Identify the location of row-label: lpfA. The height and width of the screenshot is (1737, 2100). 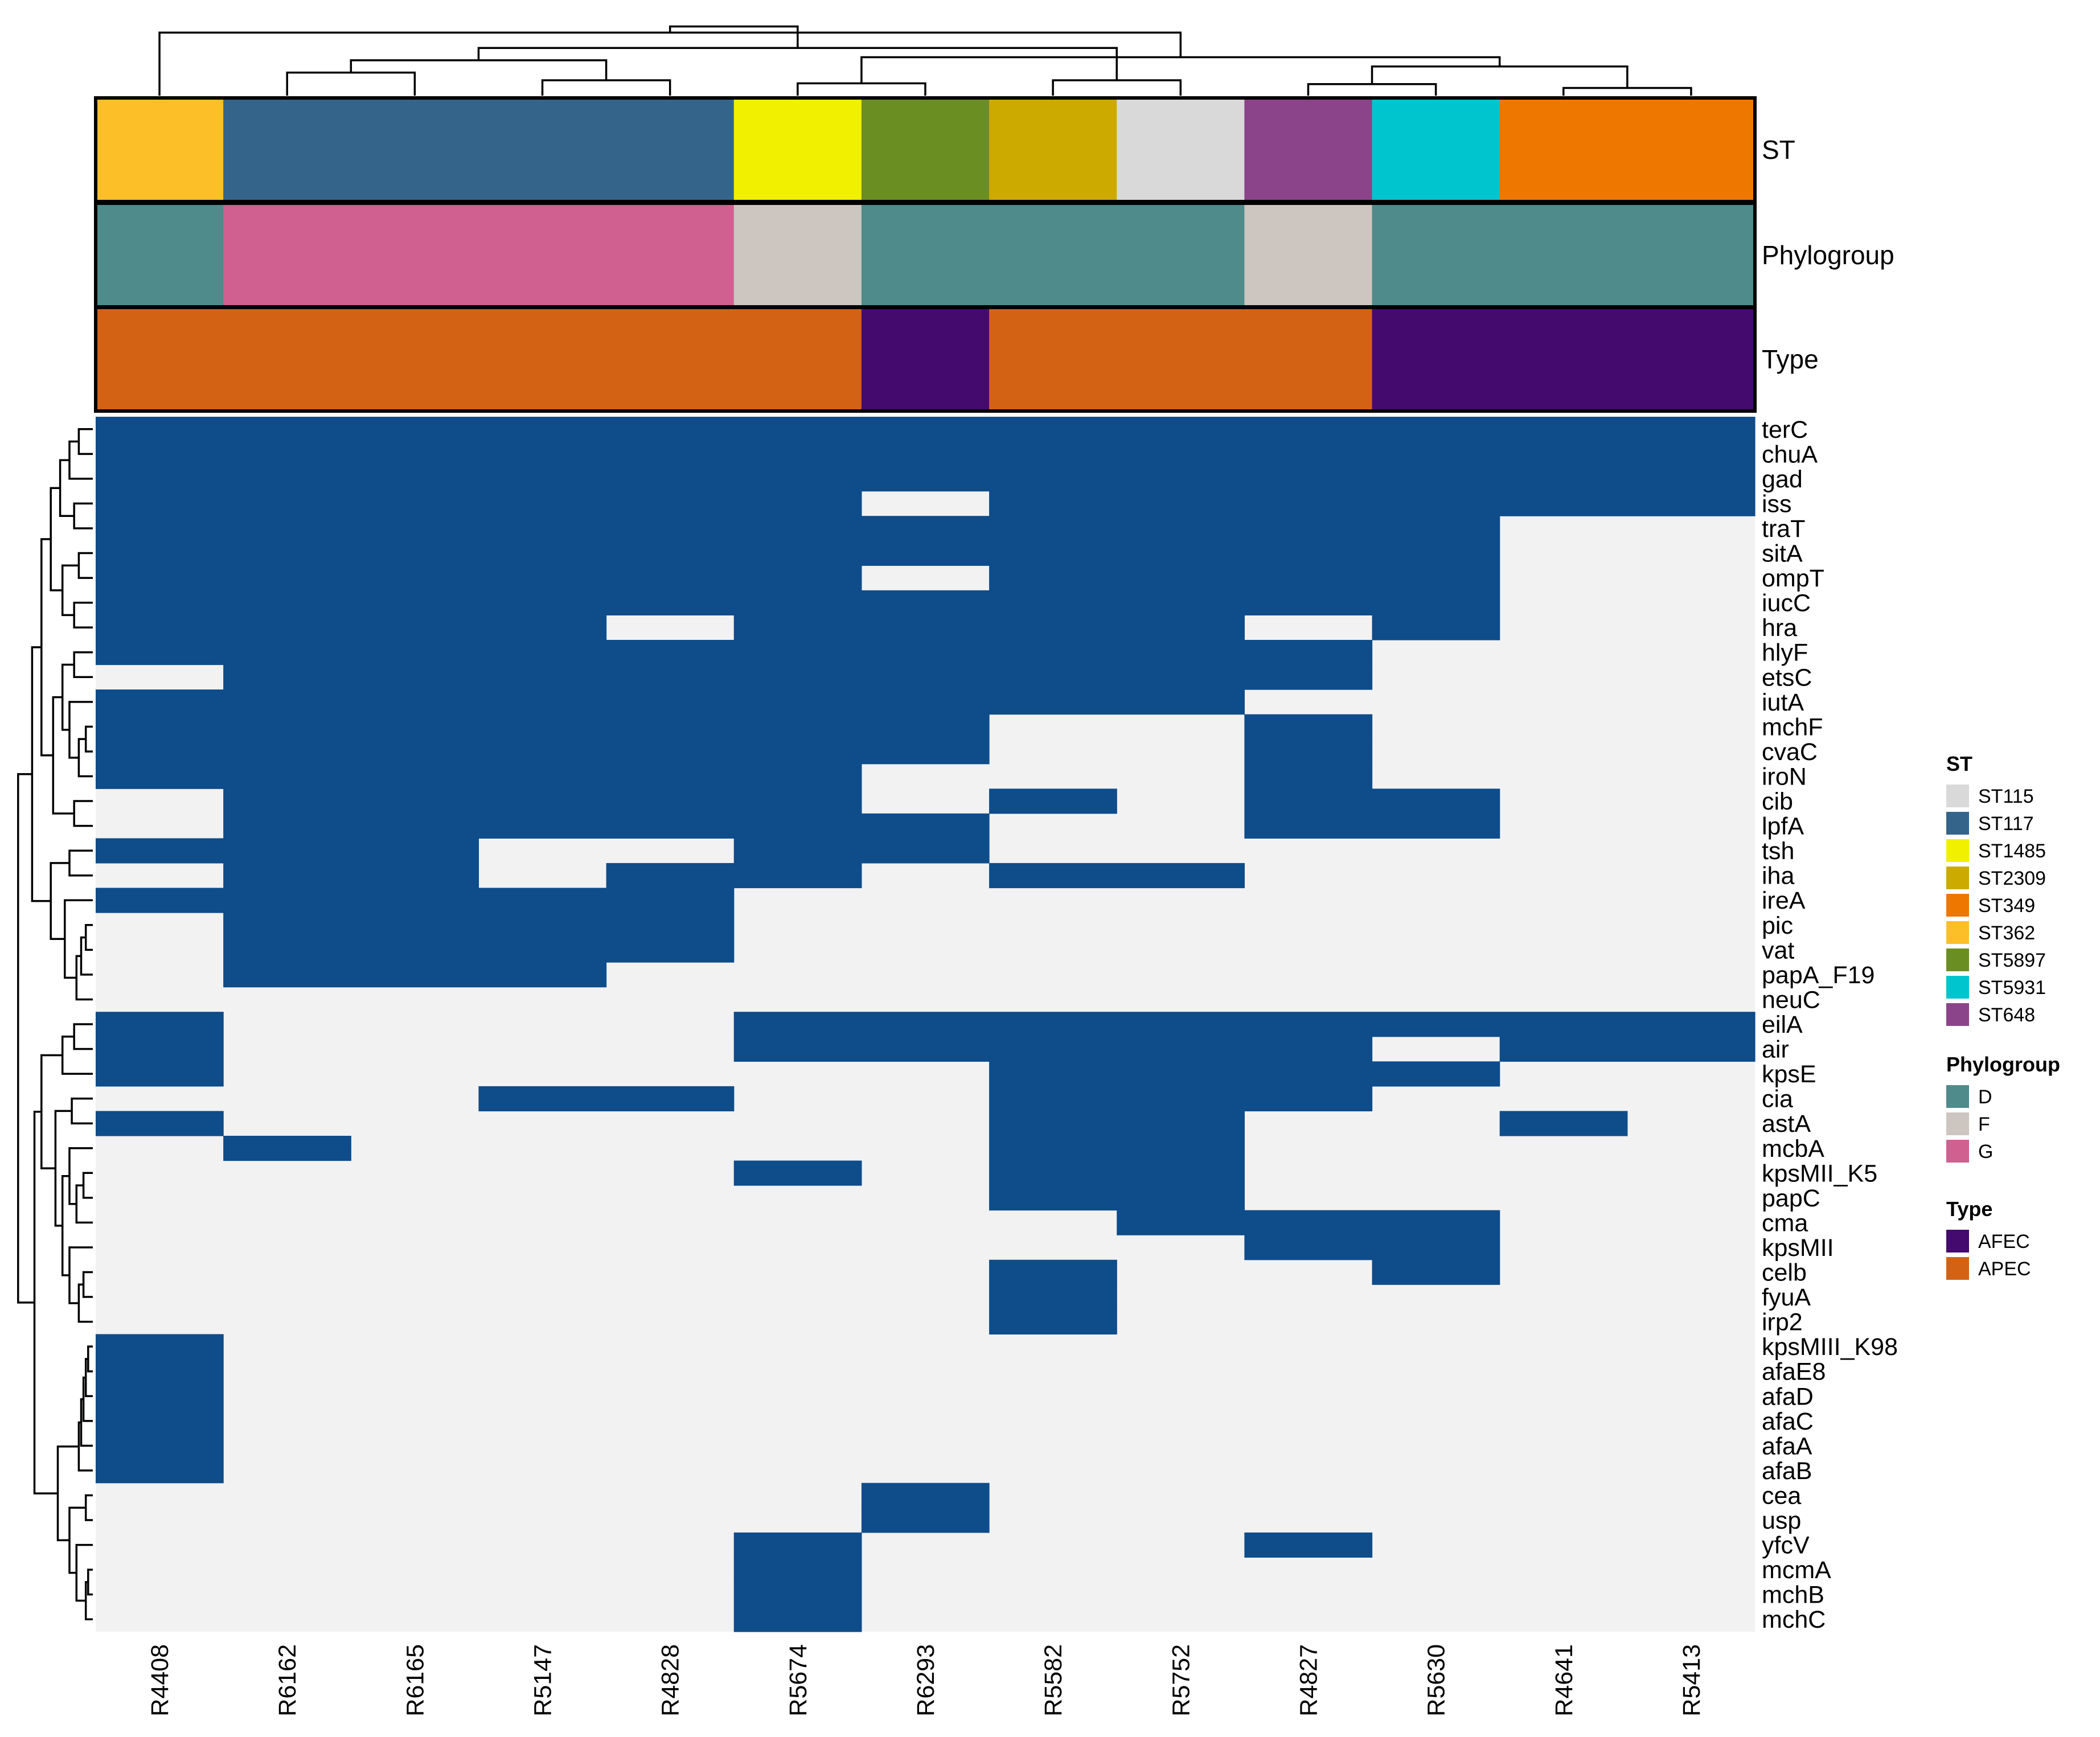
(1783, 827).